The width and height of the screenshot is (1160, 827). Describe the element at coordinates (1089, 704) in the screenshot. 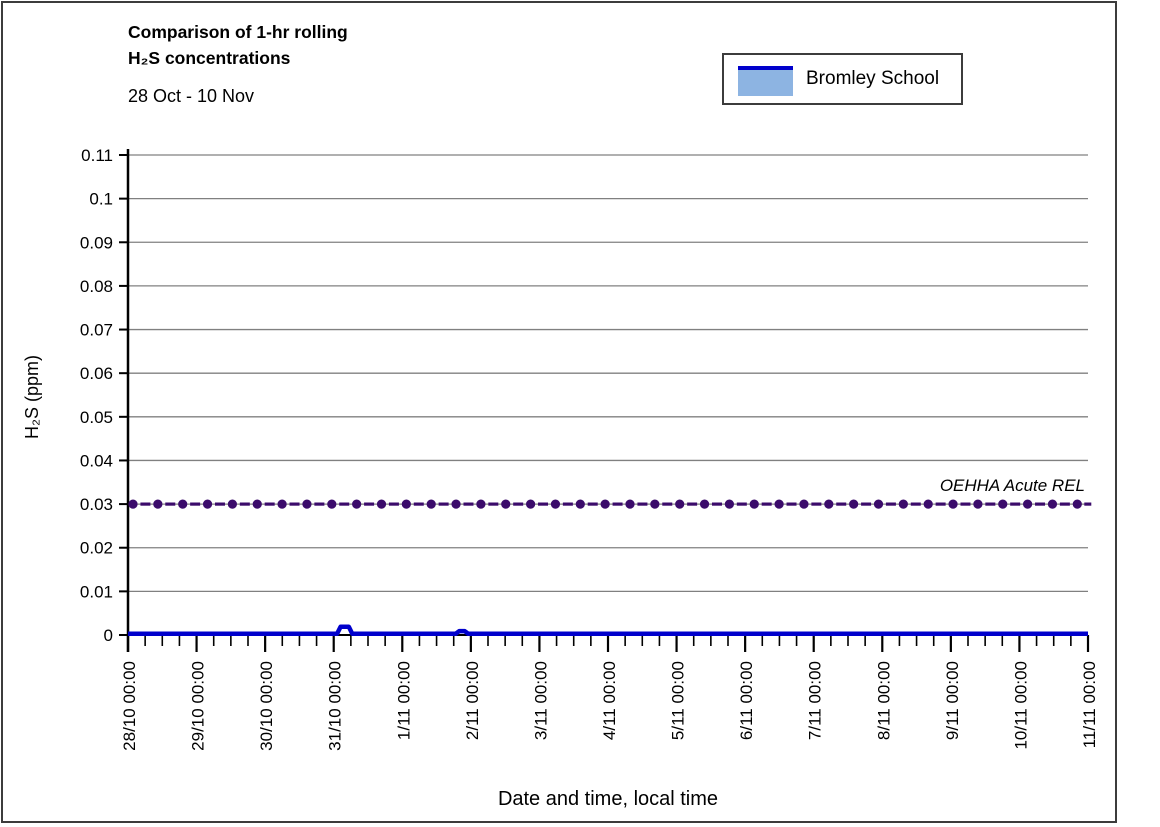

I see `x-tick-label: 11/11 00:00` at that location.